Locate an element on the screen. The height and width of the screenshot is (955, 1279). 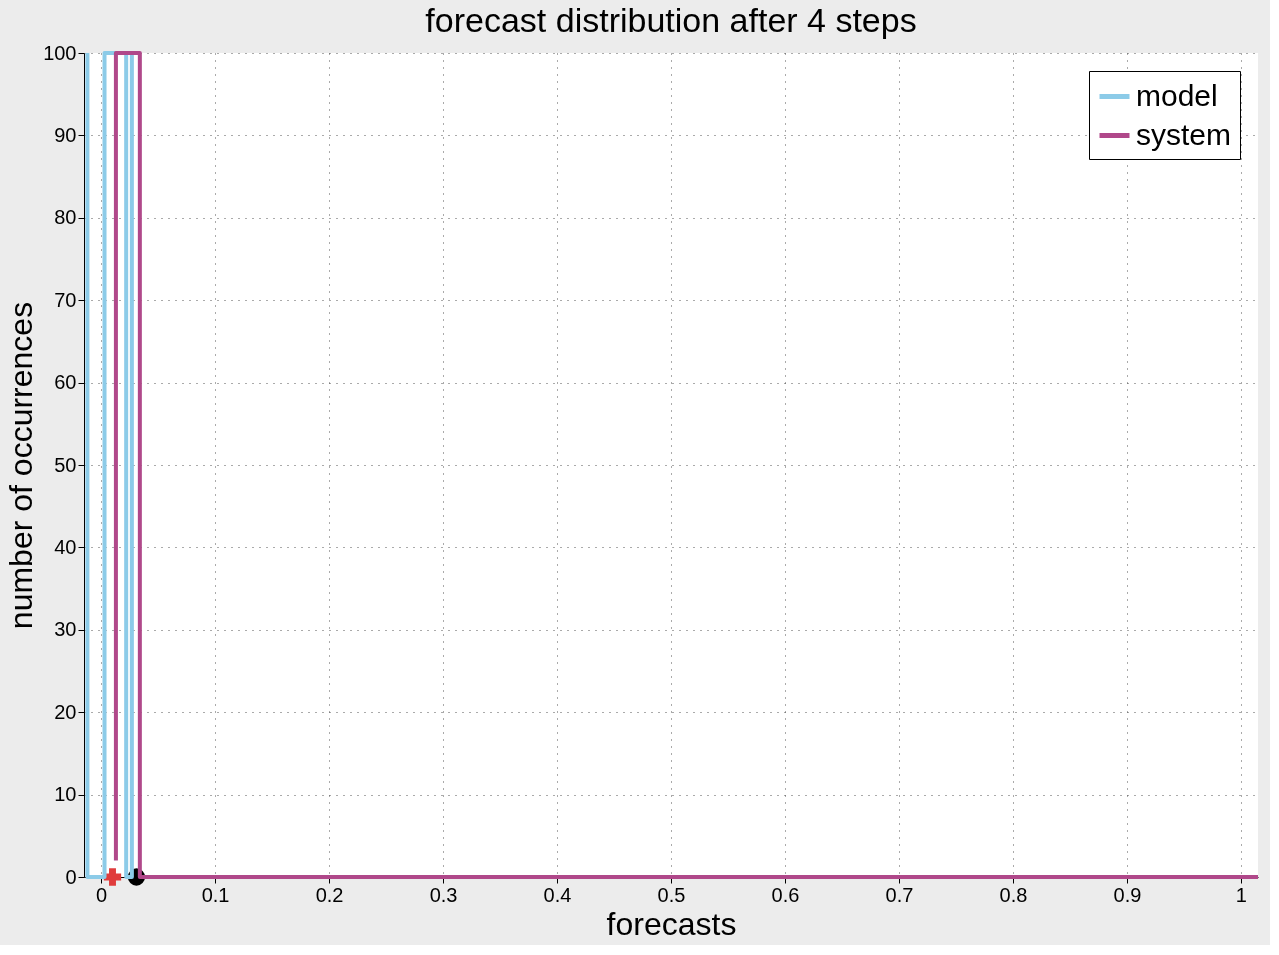
x-tick-label: 0.2 is located at coordinates (329, 894).